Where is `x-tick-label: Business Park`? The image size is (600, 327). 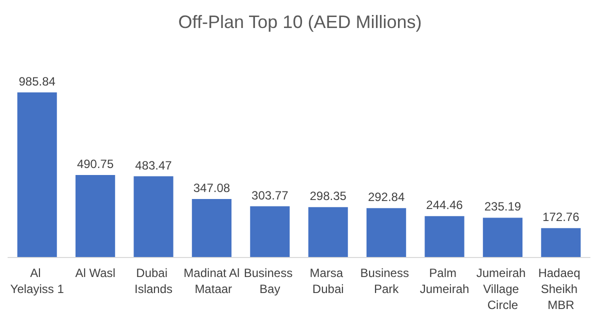
x-tick-label: Business Park is located at coordinates (386, 281).